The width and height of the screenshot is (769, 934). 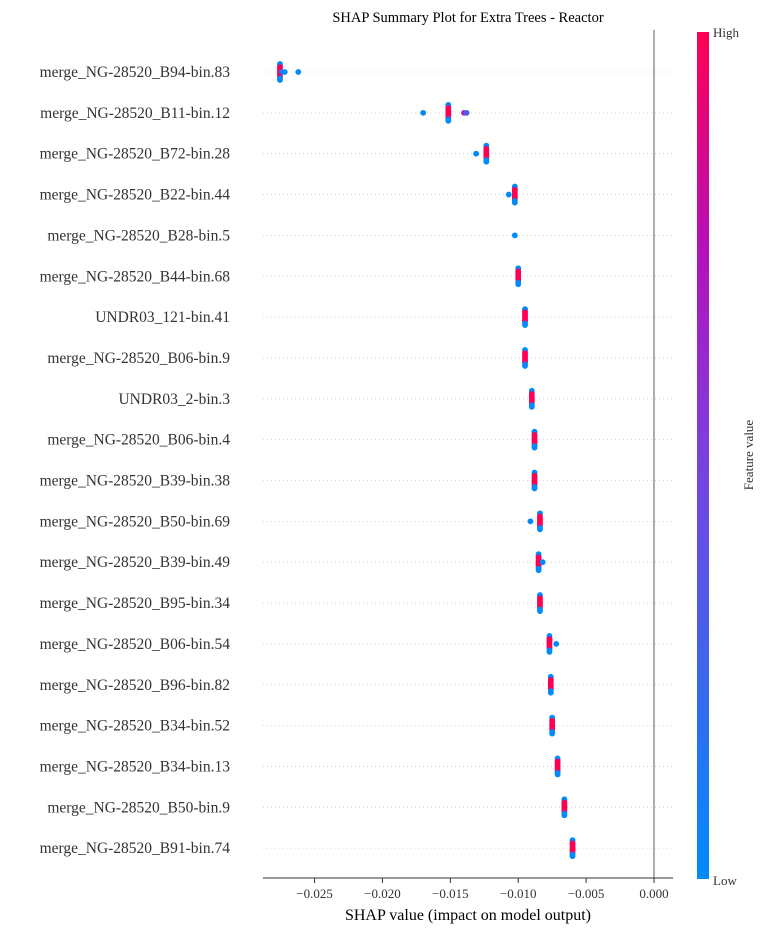 I want to click on feature-label: merge_NG-28520_B06-bin.54, so click(x=135, y=644).